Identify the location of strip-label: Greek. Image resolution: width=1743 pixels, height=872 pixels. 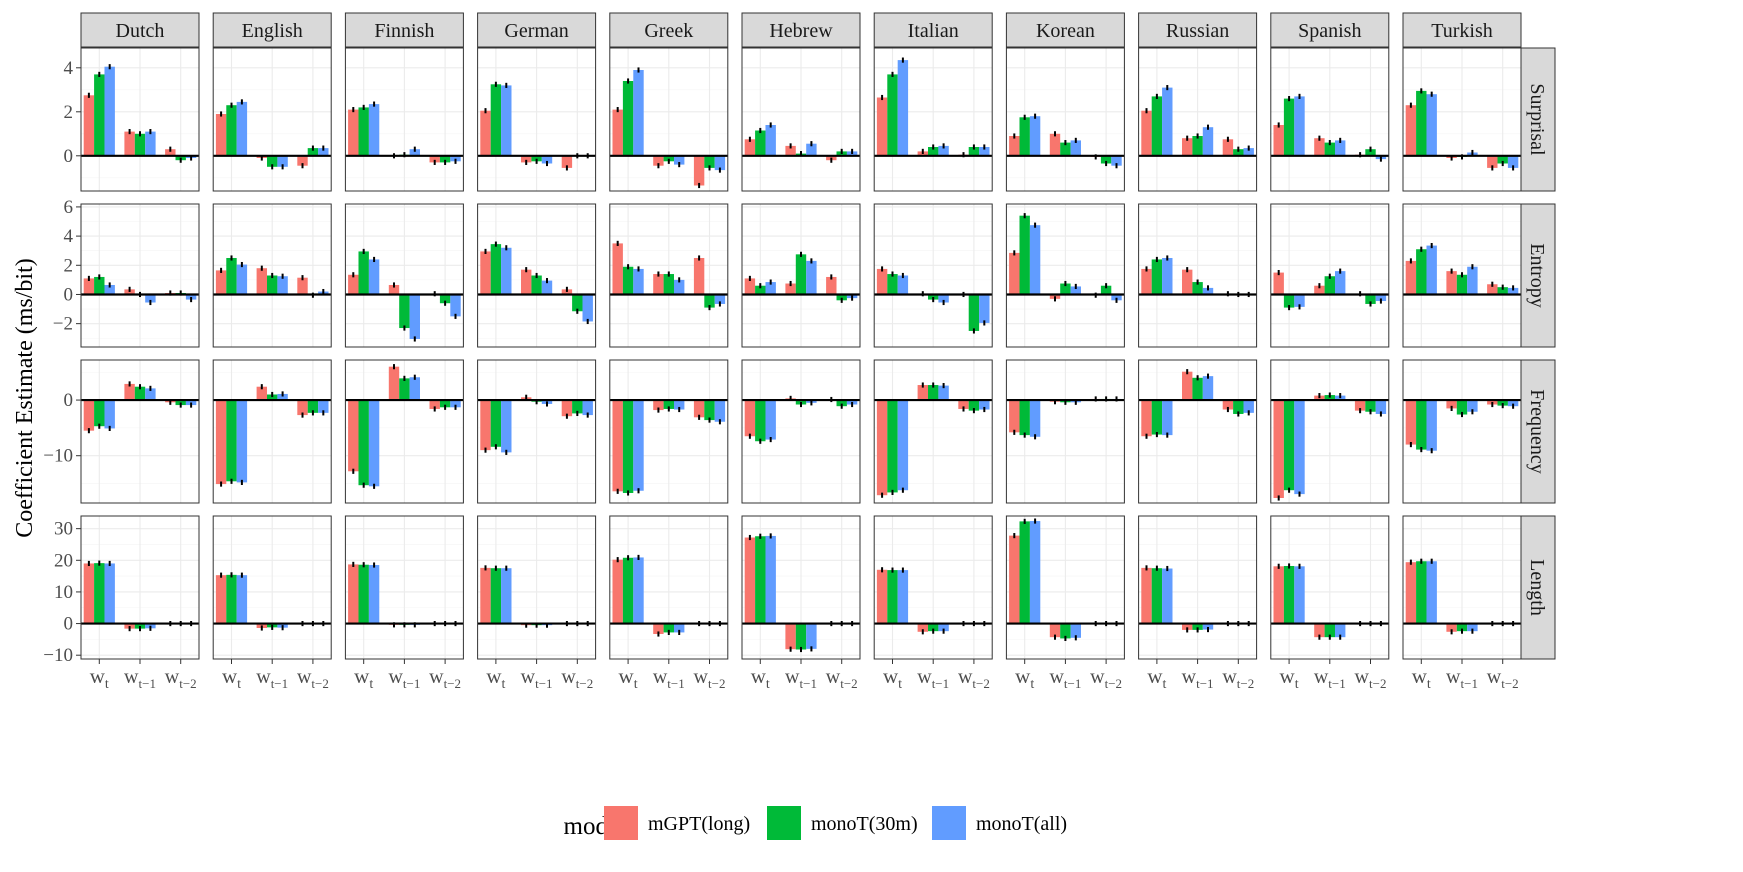
(668, 31).